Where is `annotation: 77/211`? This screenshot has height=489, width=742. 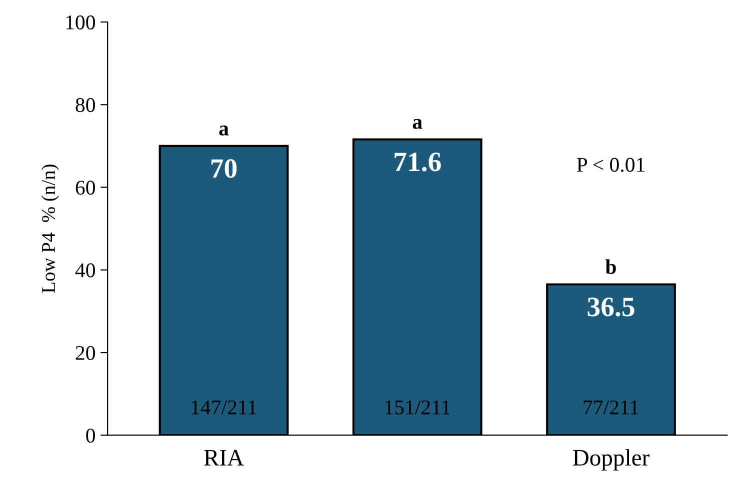 annotation: 77/211 is located at coordinates (611, 407).